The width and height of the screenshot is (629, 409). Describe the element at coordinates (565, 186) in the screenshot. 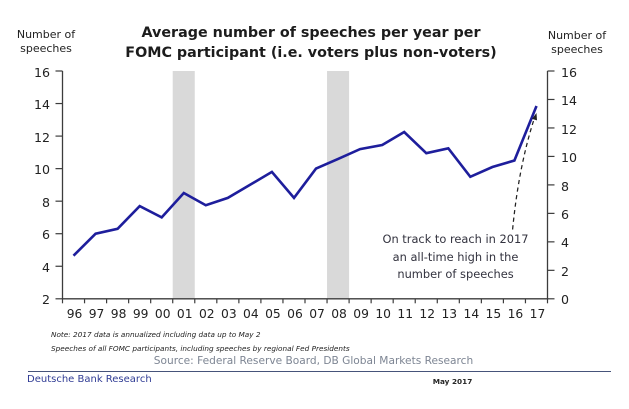

I see `right-tick-label-8: 8` at that location.